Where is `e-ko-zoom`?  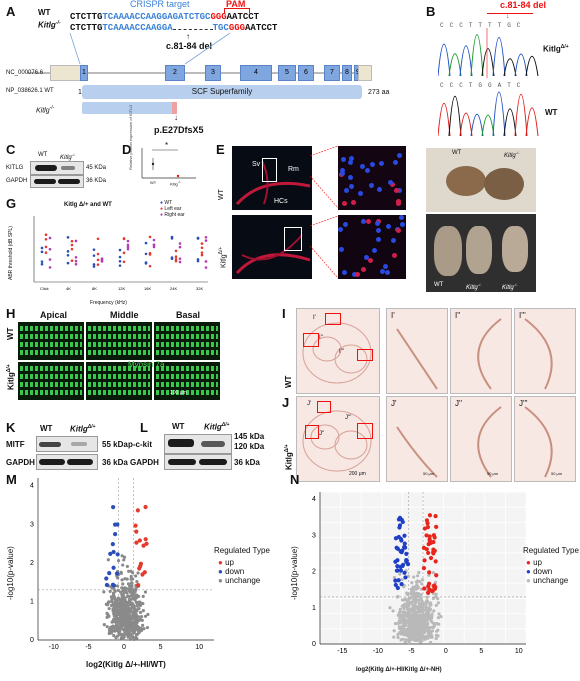 e-ko-zoom is located at coordinates (372, 247).